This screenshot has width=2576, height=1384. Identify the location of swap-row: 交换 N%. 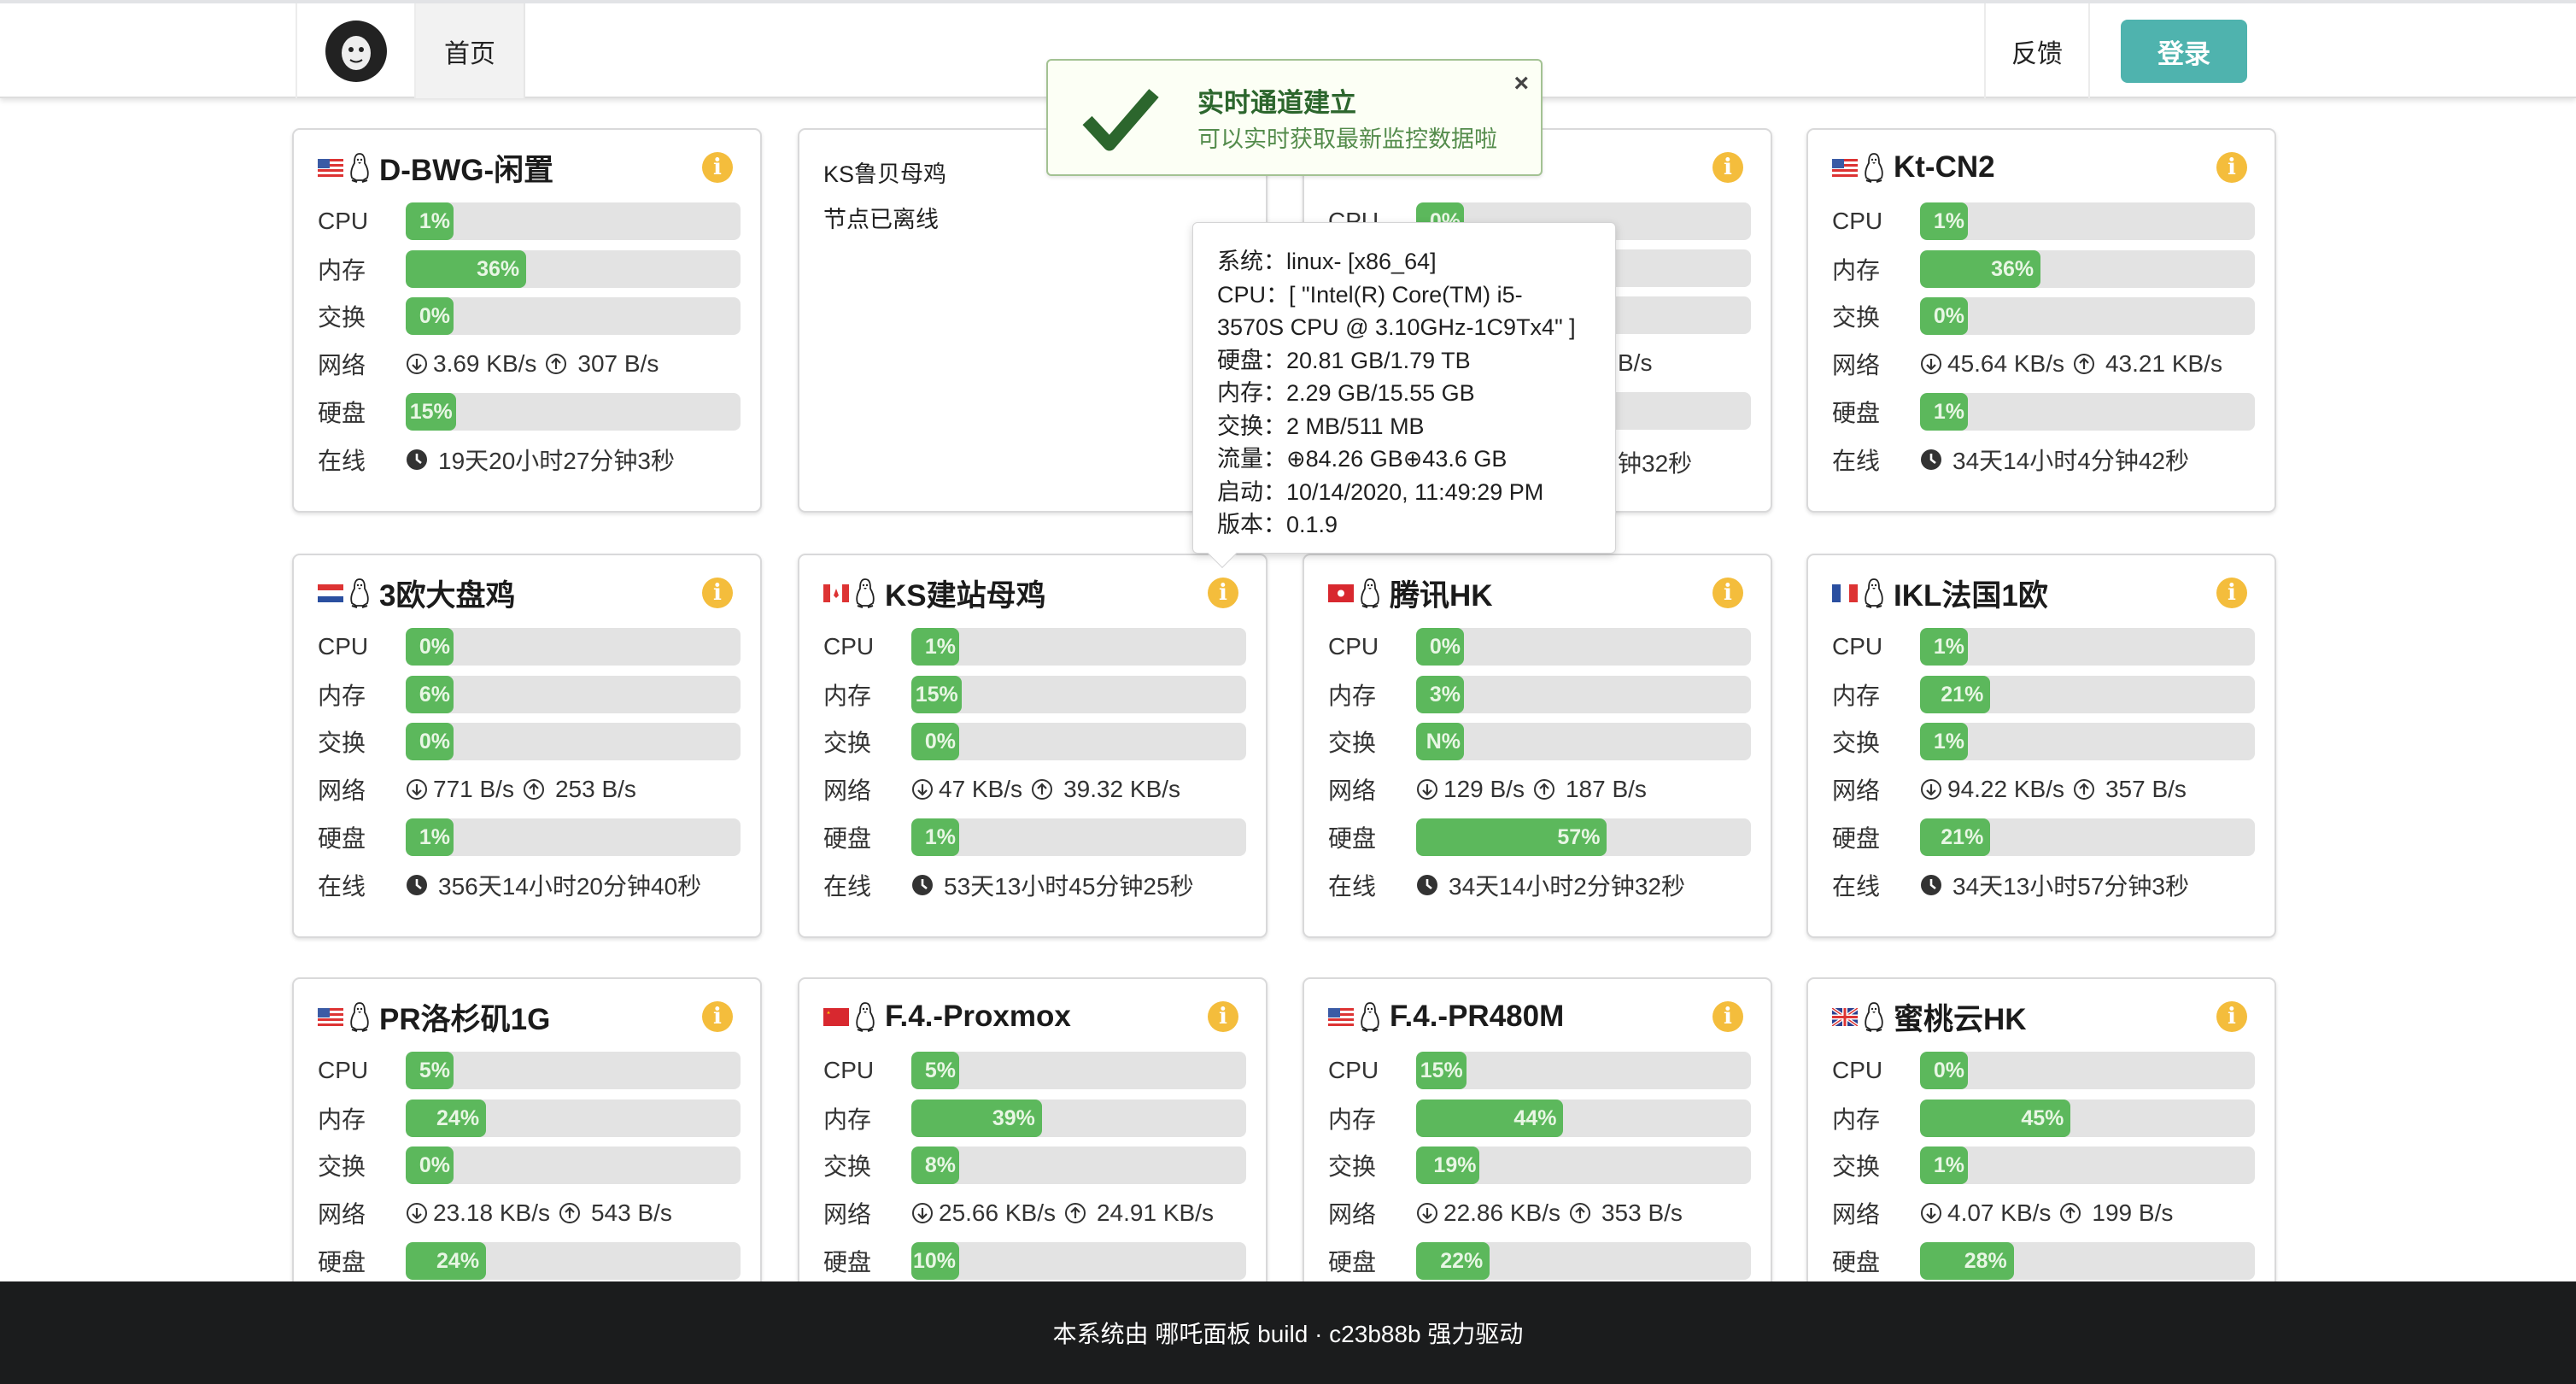
(1541, 741).